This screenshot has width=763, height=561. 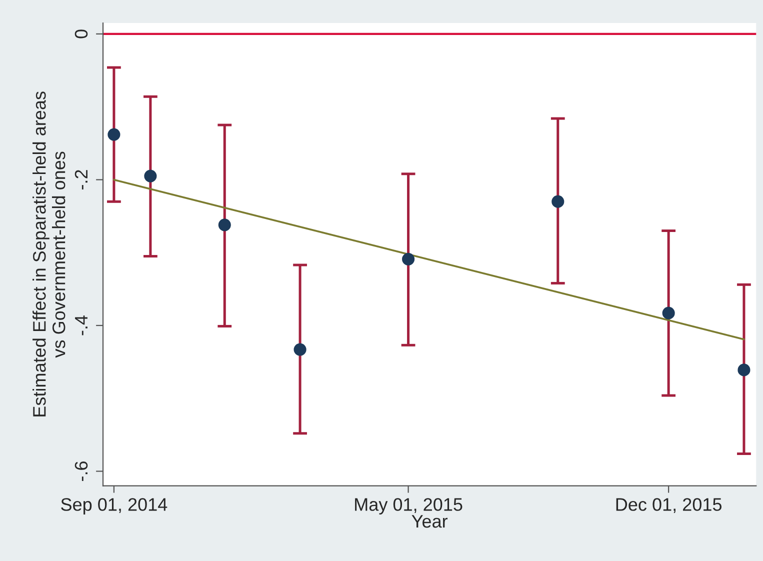 I want to click on y-tick-label: -.2, so click(x=81, y=180).